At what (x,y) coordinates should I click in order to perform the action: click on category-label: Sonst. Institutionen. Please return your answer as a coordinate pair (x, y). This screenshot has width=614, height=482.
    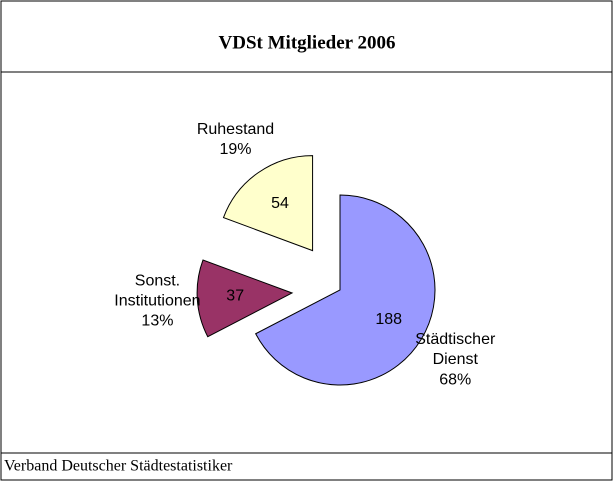
    Looking at the image, I should click on (157, 291).